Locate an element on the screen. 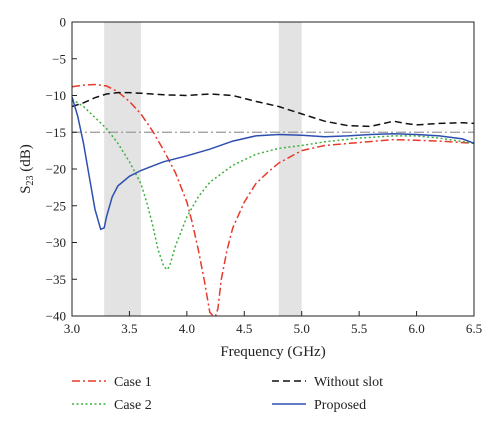 The height and width of the screenshot is (428, 500). y-tick-label: −20 is located at coordinates (56, 169).